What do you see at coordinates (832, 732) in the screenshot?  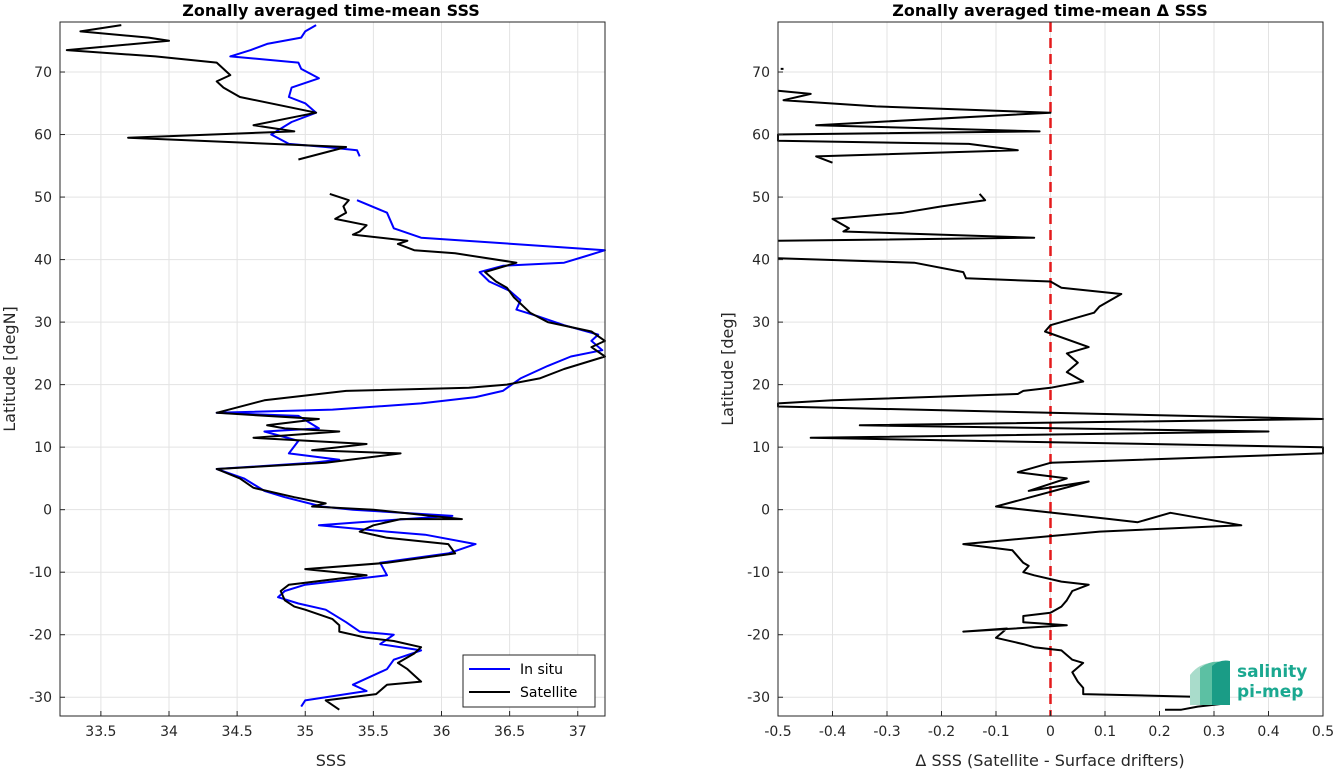 I see `right-x-tick-label: -0.4` at bounding box center [832, 732].